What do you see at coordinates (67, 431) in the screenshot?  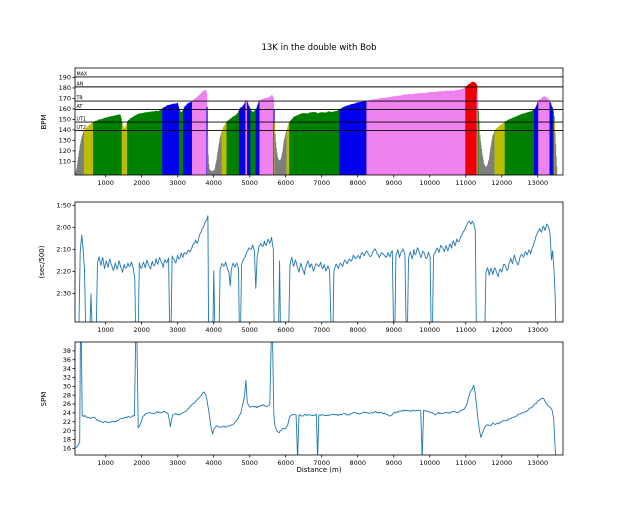 I see `svg-text: 20` at bounding box center [67, 431].